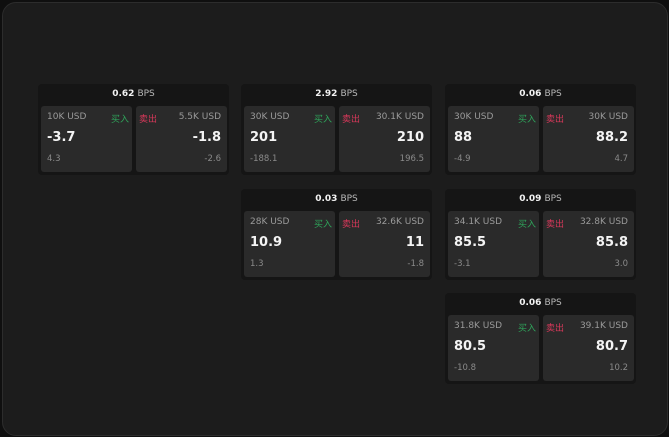  Describe the element at coordinates (470, 242) in the screenshot. I see `buy-price: 85.5` at that location.